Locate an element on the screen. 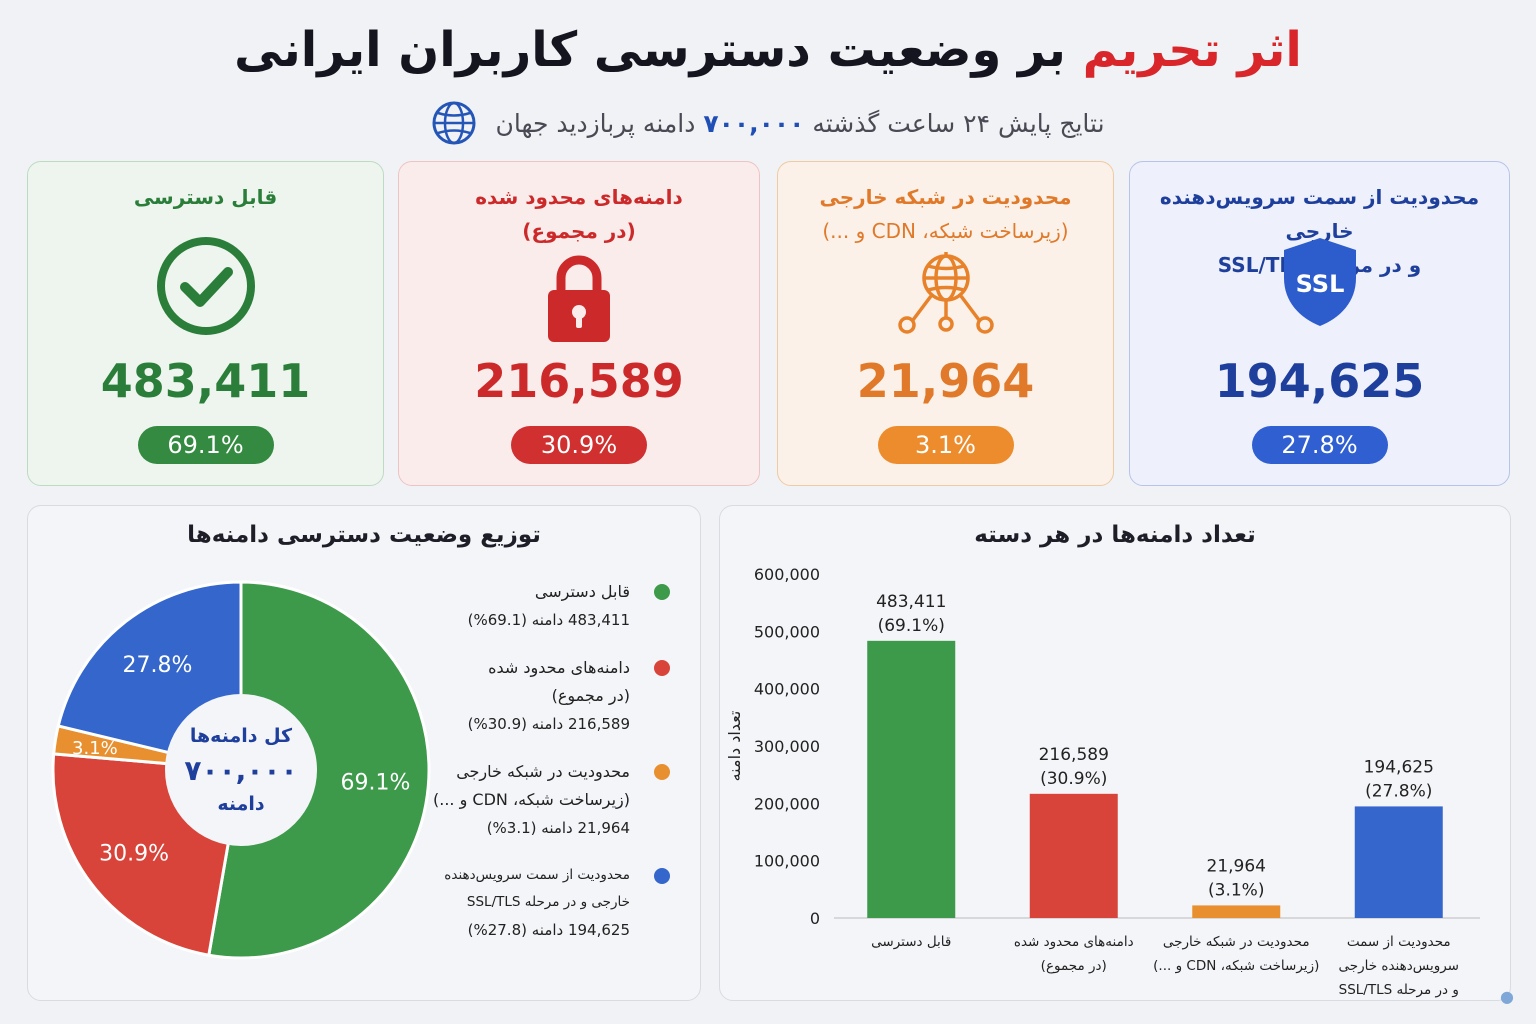 The height and width of the screenshot is (1024, 1536). pie-slice-label-2: 3.1% is located at coordinates (95, 748).